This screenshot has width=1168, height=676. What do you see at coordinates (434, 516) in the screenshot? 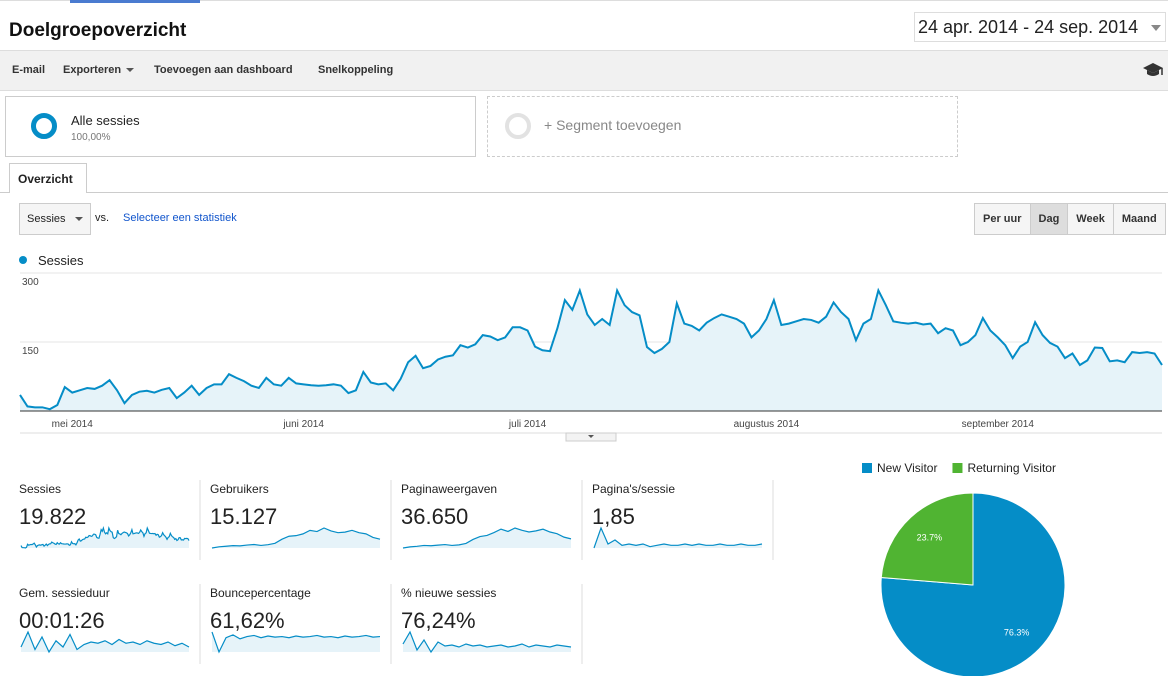
I see `metric-value: 36.650` at bounding box center [434, 516].